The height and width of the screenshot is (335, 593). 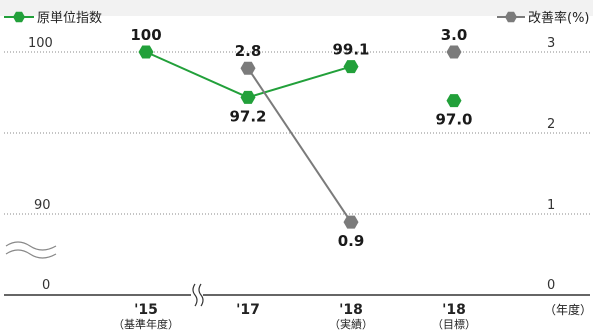 What do you see at coordinates (454, 324) in the screenshot?
I see `x-sublabel-18-target: （目標）` at bounding box center [454, 324].